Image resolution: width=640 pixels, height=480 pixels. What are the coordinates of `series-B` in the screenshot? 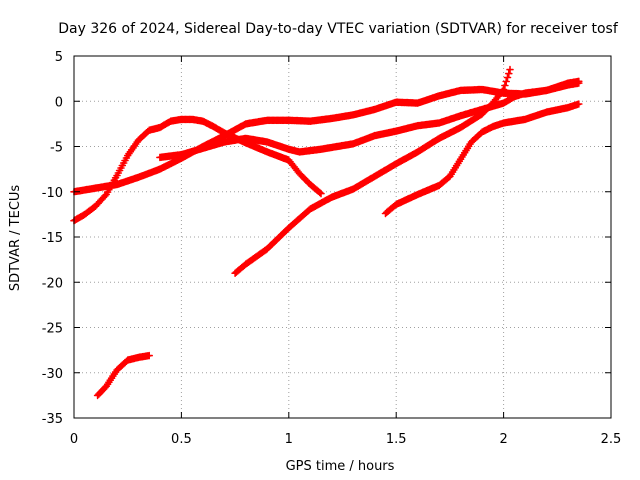 It's located at (197, 170).